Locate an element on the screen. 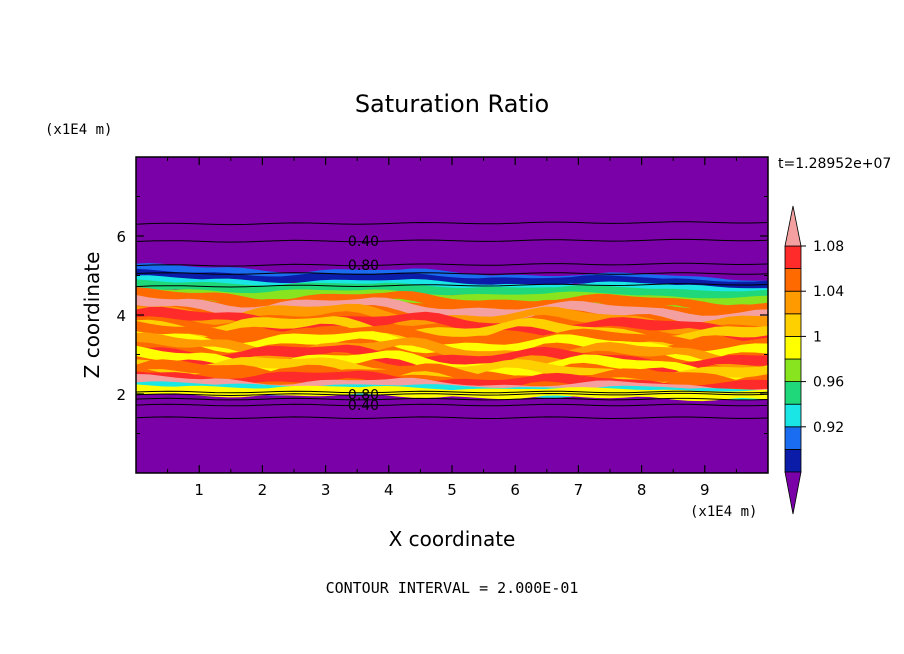 The height and width of the screenshot is (654, 904). colorbar-tick-label: 1 is located at coordinates (817, 337).